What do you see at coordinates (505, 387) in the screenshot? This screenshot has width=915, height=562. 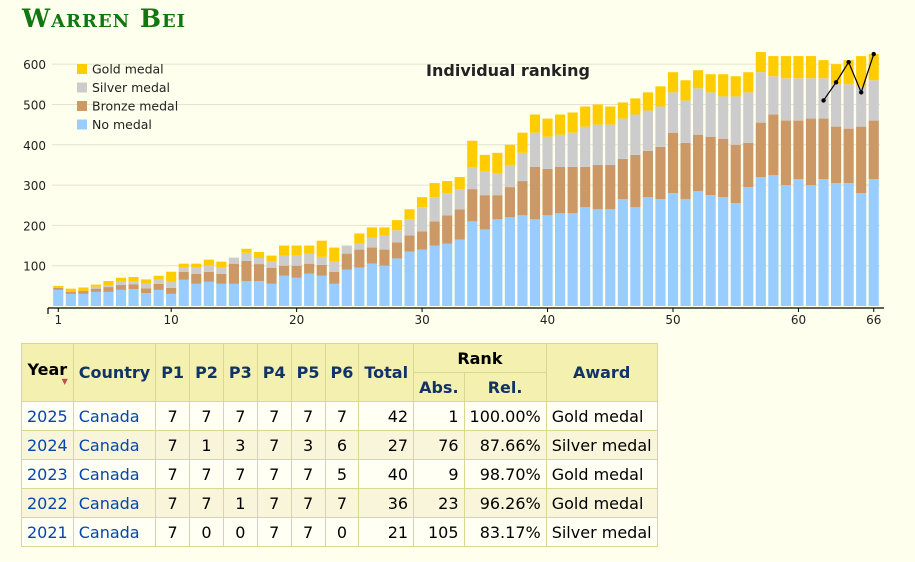 I see `col-header-rel: Rel.` at bounding box center [505, 387].